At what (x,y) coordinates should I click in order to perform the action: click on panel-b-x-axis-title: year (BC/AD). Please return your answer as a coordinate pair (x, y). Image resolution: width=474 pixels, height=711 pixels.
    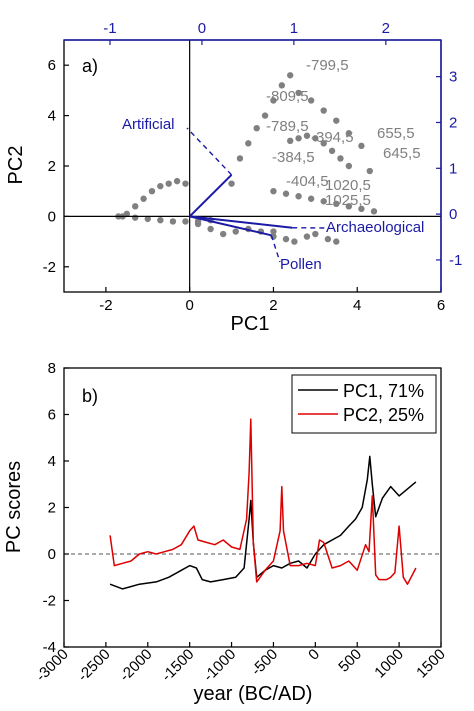
    Looking at the image, I should click on (253, 694).